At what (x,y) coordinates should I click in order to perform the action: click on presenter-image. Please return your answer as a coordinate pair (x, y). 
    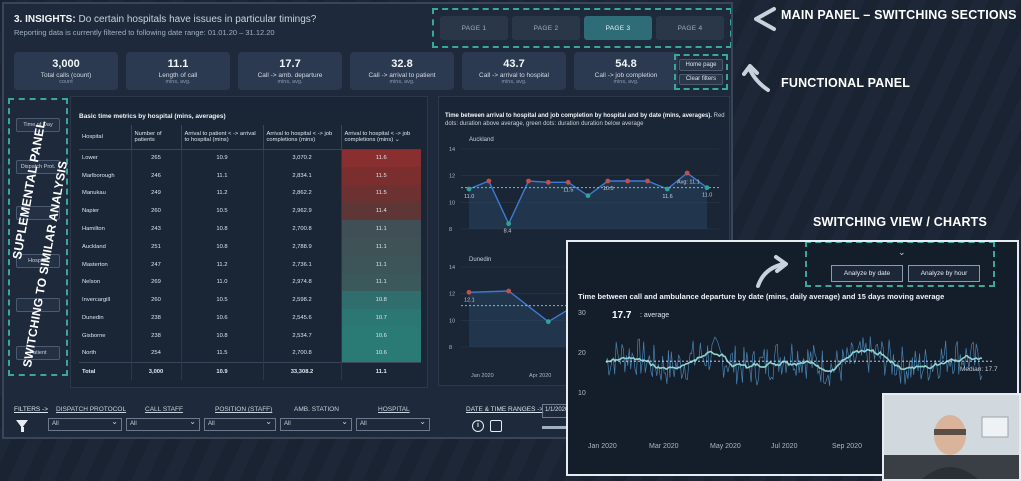
    Looking at the image, I should click on (951, 437).